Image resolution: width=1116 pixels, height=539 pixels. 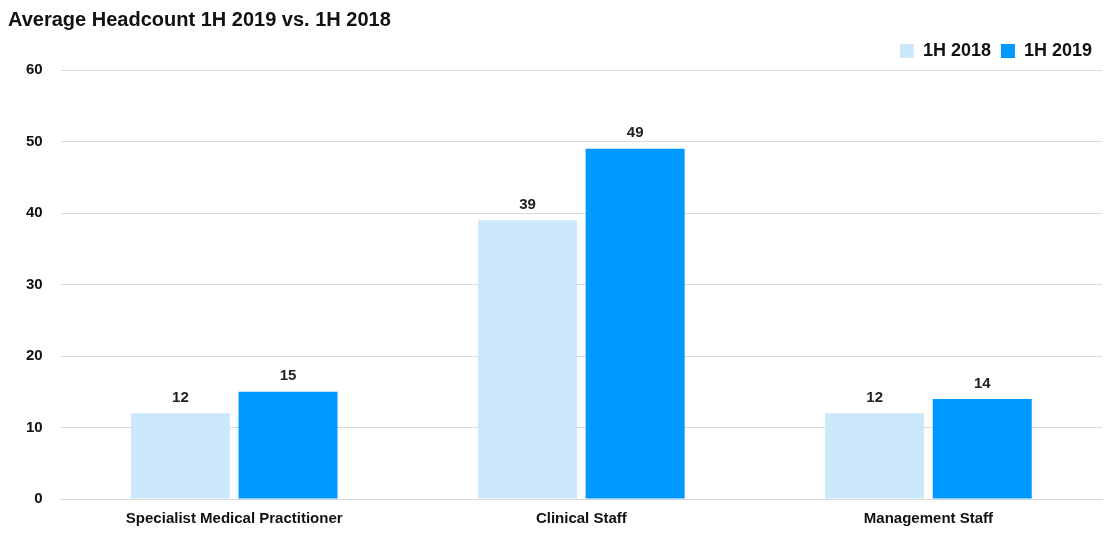 What do you see at coordinates (34, 355) in the screenshot?
I see `y-tick-label: 20` at bounding box center [34, 355].